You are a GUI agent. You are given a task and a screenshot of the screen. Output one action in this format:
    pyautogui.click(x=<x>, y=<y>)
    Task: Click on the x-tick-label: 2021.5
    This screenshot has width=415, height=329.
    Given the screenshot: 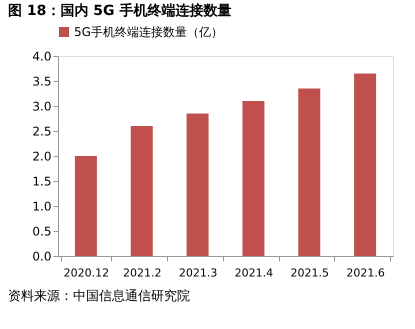 What is the action you would take?
    pyautogui.click(x=309, y=273)
    